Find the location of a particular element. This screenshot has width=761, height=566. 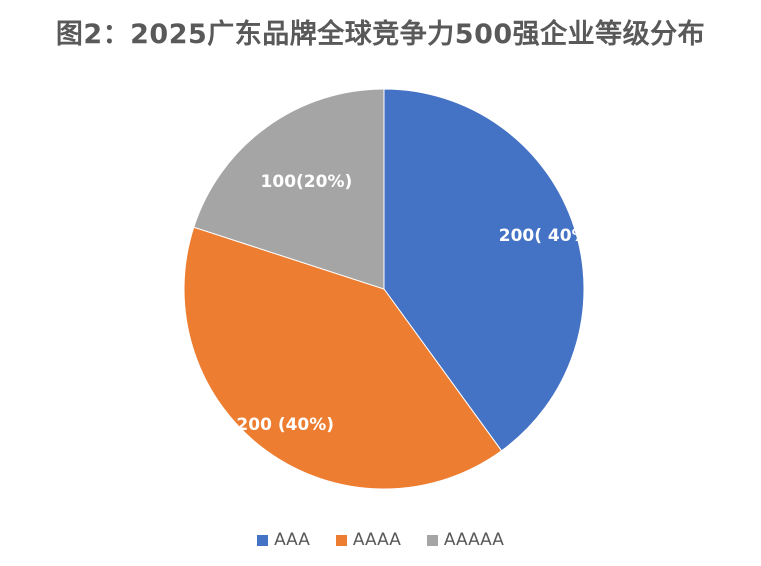

legend-swatch-aaaaa is located at coordinates (432, 540).